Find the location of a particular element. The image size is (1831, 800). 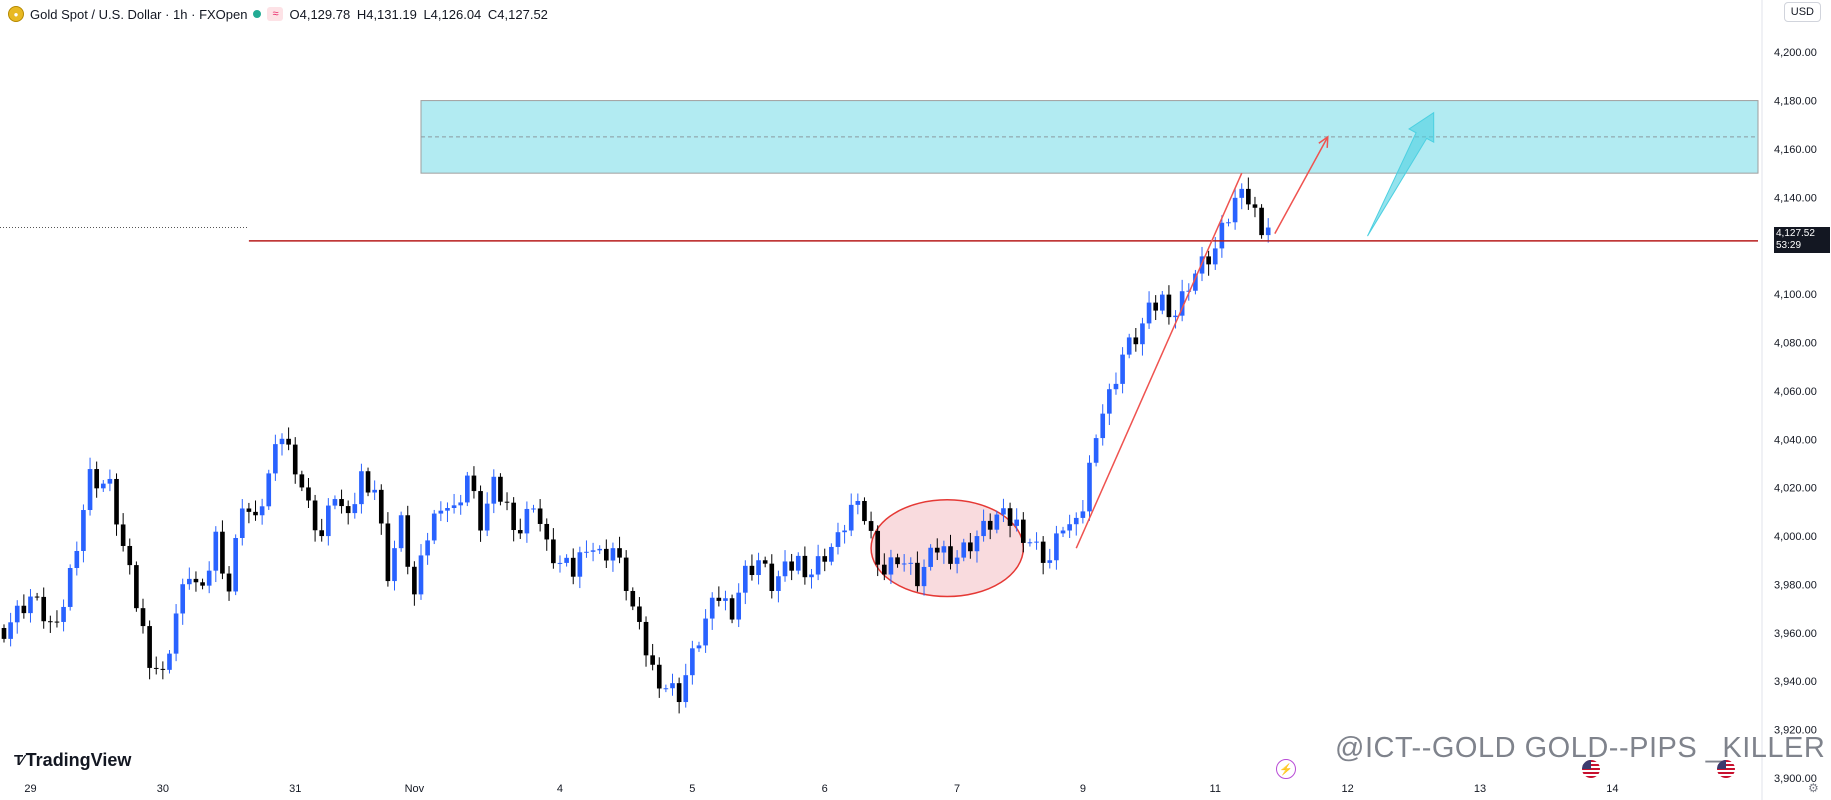

projection-arrow-line is located at coordinates (1301, 185).